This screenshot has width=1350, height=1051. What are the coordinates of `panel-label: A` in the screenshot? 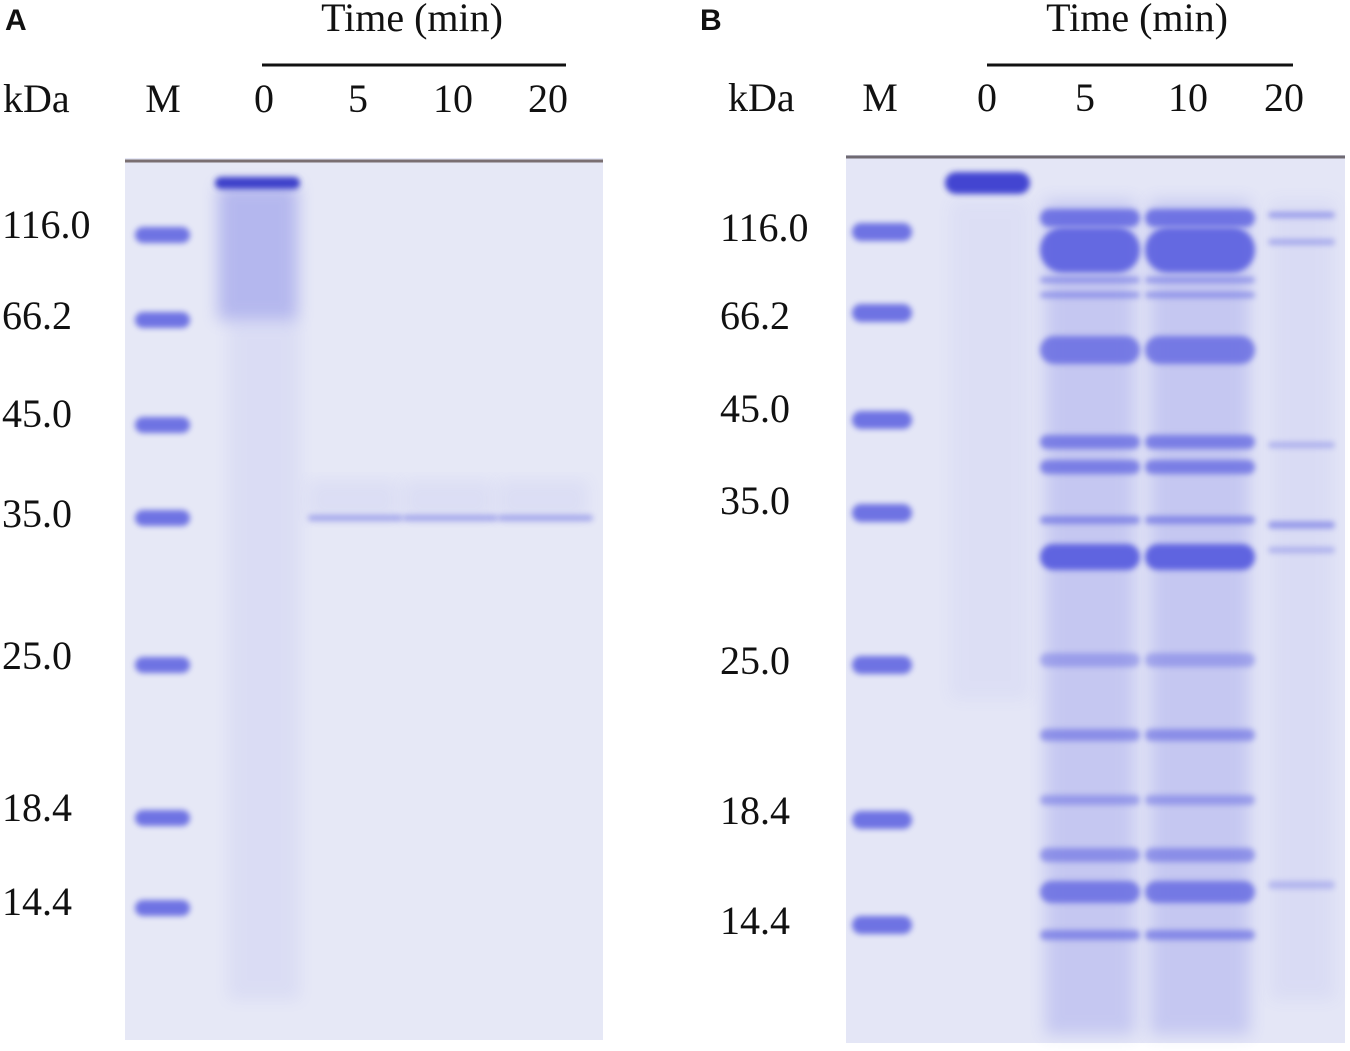 It's located at (16, 20).